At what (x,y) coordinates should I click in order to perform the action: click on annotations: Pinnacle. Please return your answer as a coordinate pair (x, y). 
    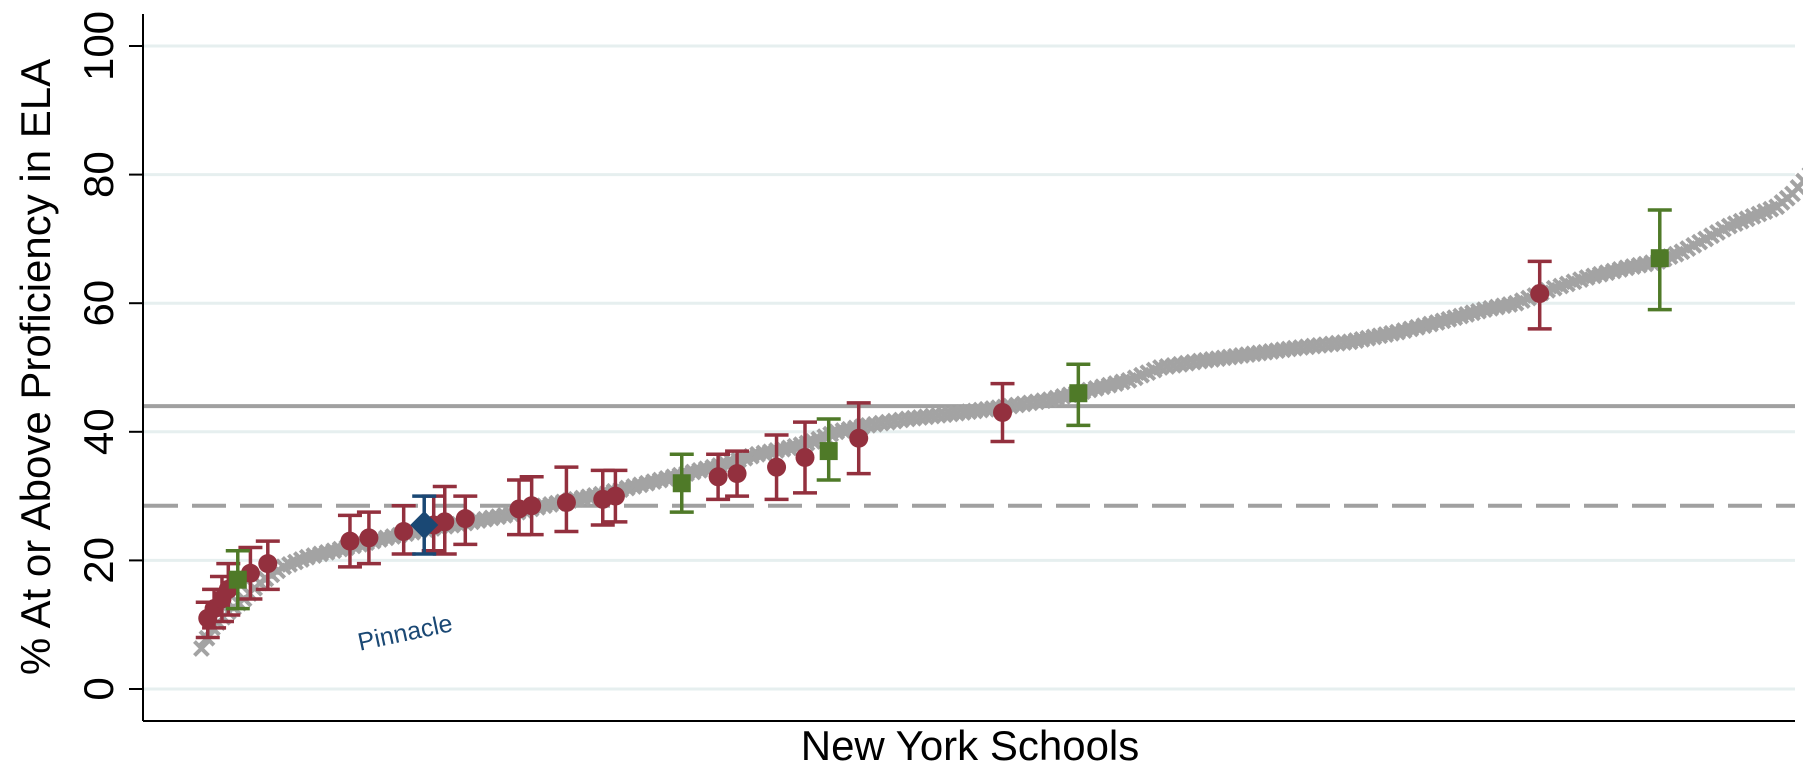
    Looking at the image, I should click on (405, 632).